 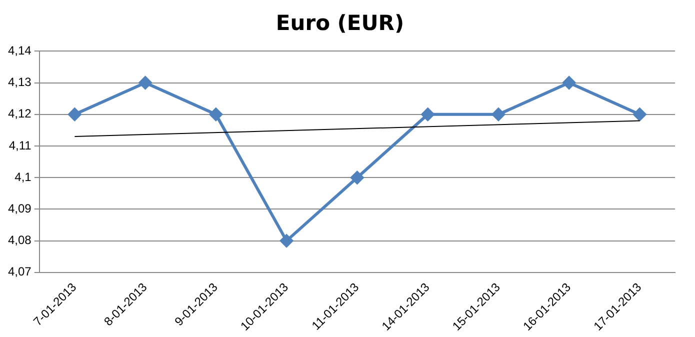 What do you see at coordinates (340, 23) in the screenshot?
I see `chart-title: Euro (EUR)` at bounding box center [340, 23].